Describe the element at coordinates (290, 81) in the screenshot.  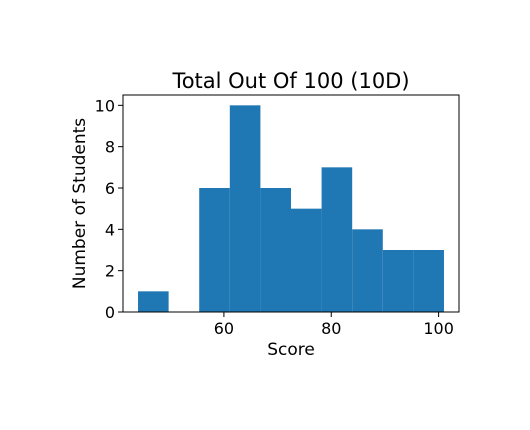
I see `chart-title: Total Out Of 100 (10D)` at that location.